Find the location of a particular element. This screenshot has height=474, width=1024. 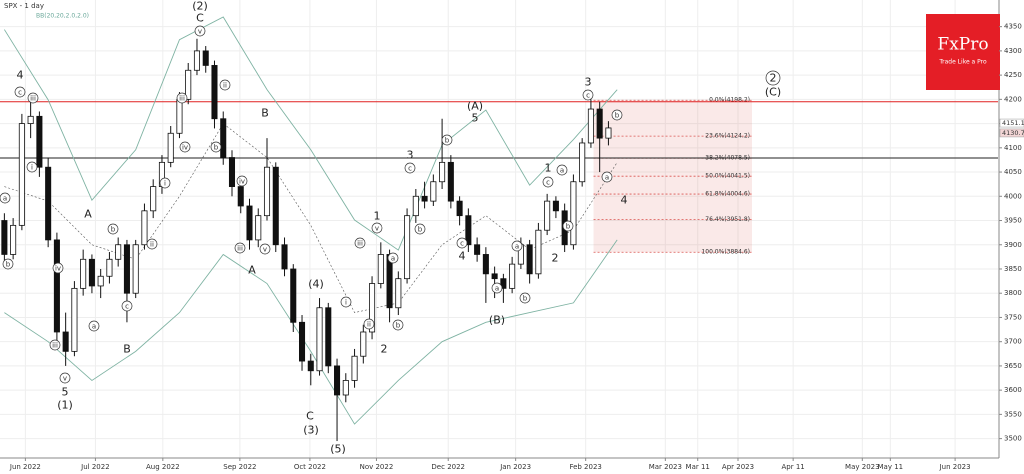

wave-label: B is located at coordinates (127, 349).